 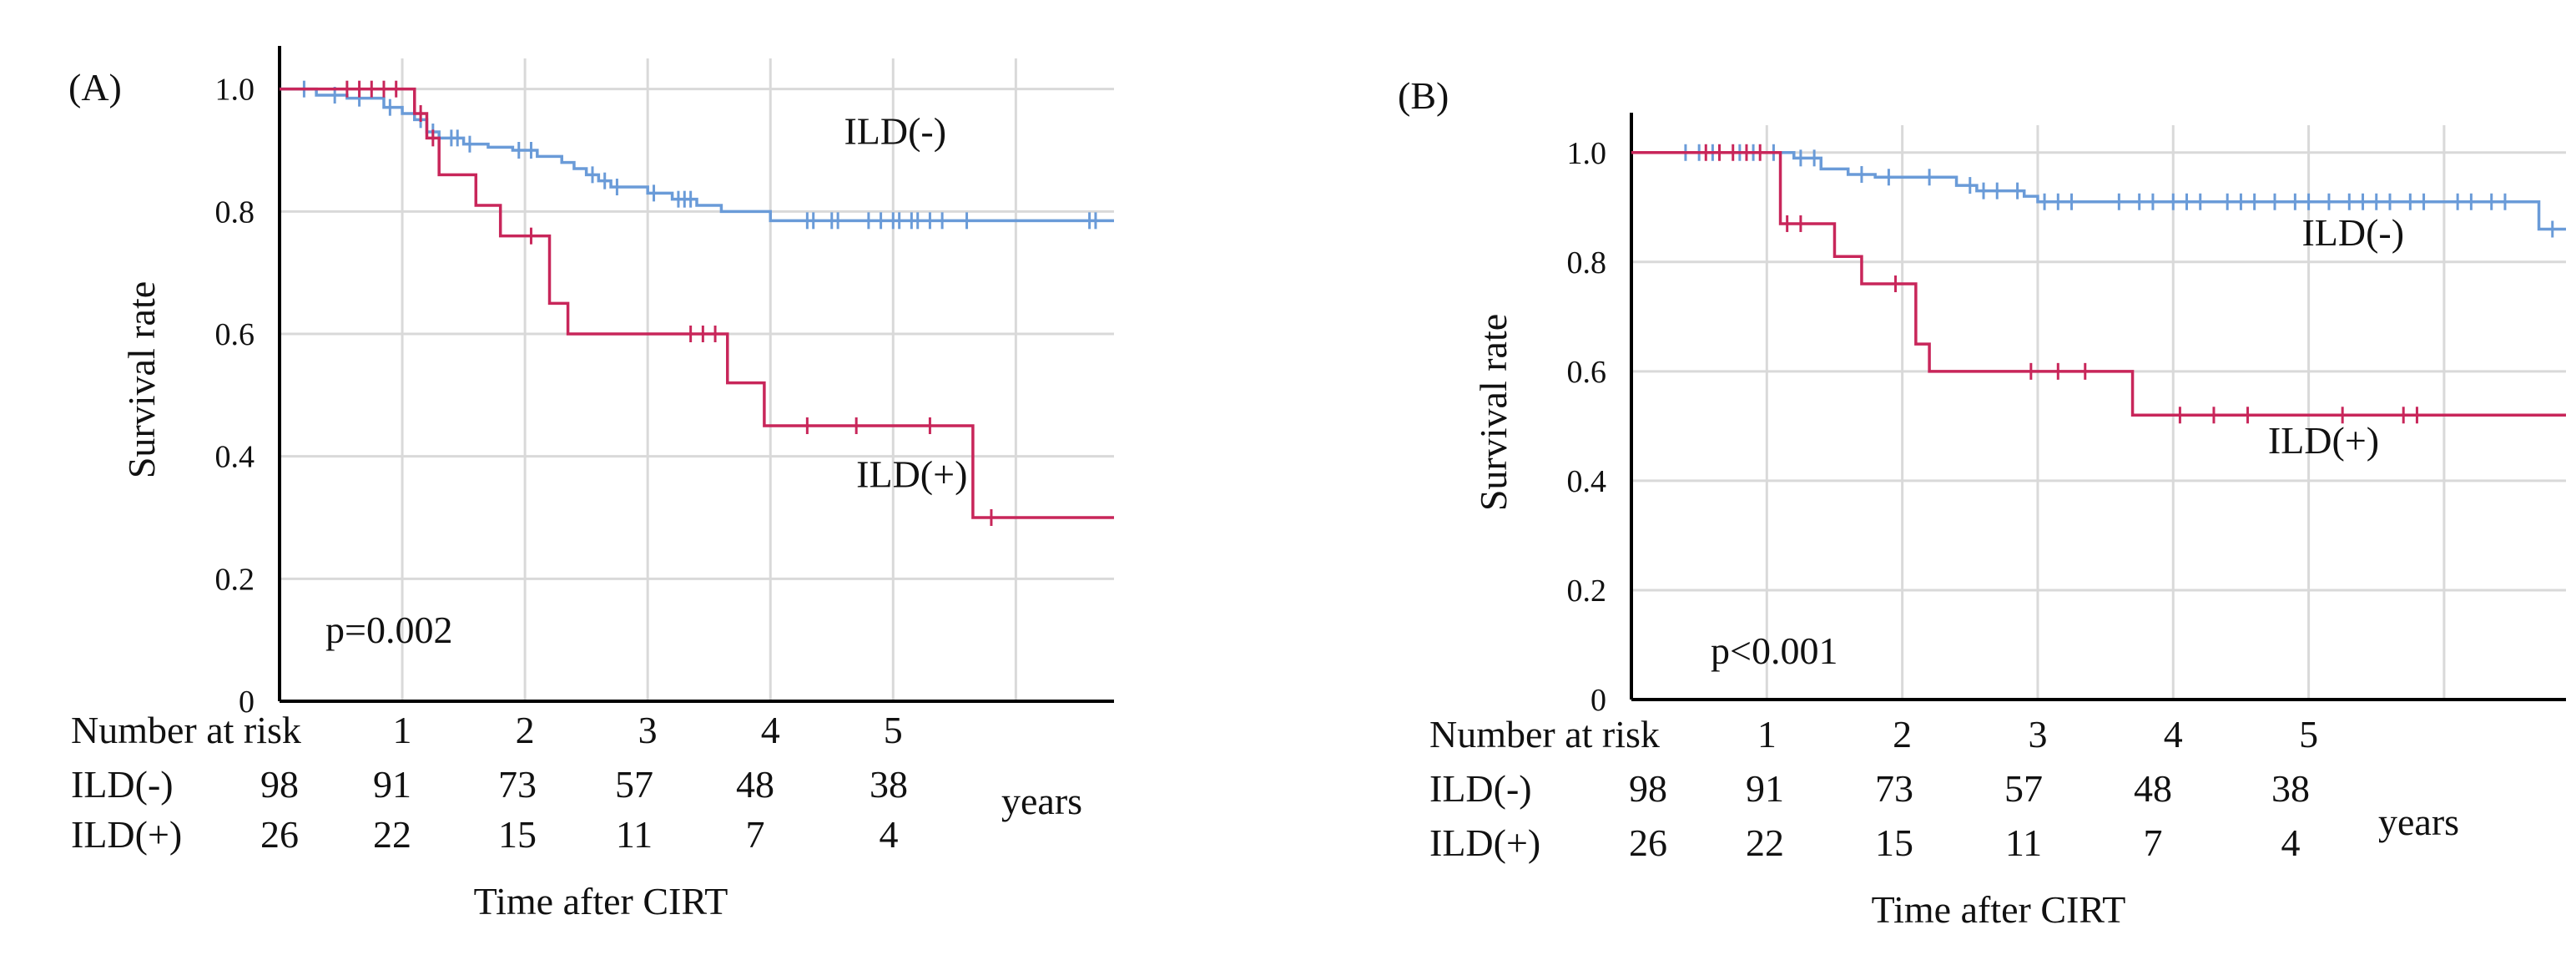 I want to click on p-value: p<0.001, so click(x=1774, y=650).